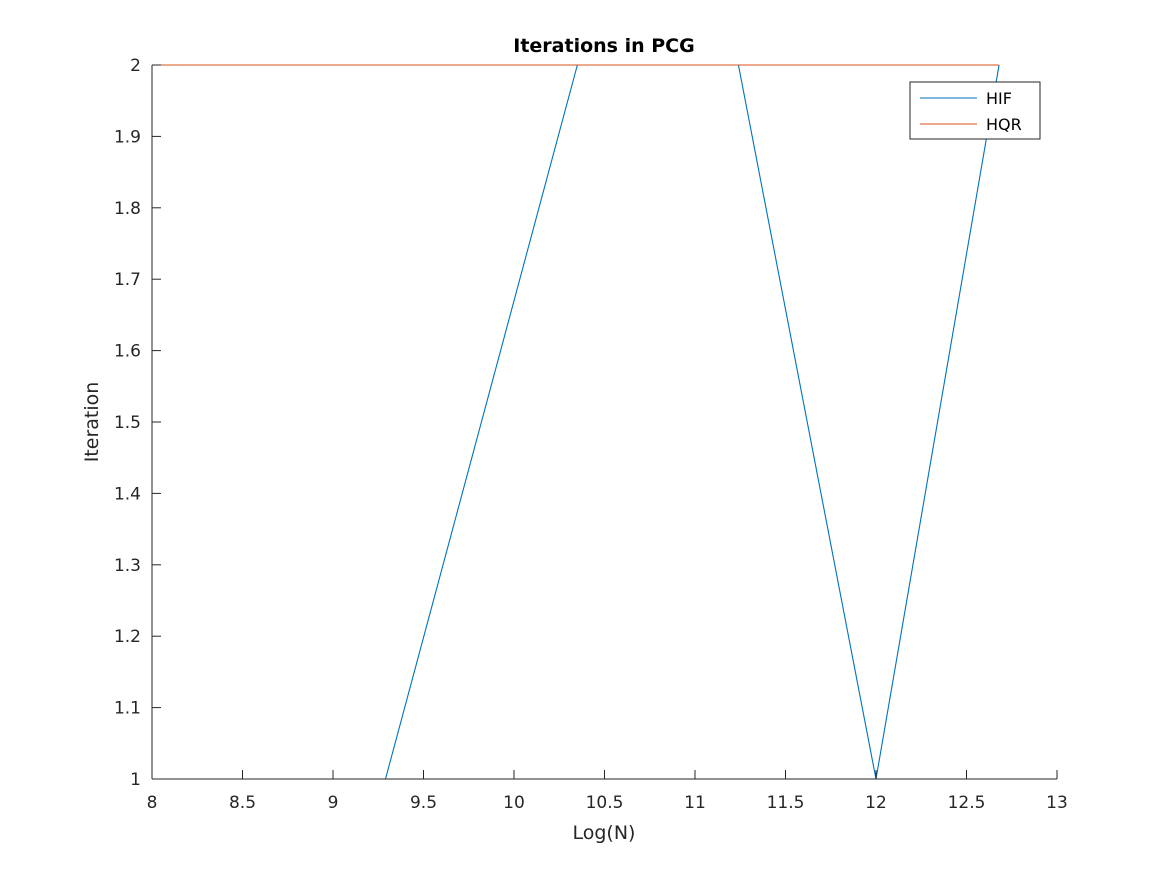  What do you see at coordinates (127, 709) in the screenshot?
I see `y-tick-label: 1.1` at bounding box center [127, 709].